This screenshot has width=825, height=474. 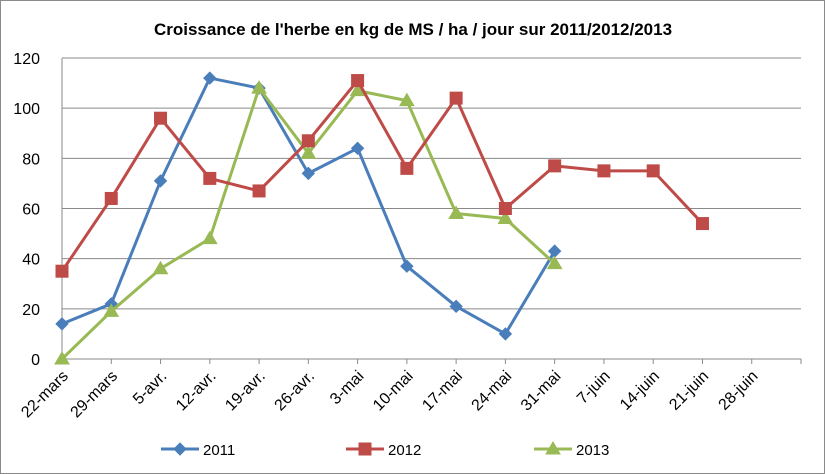 I want to click on x-tick-label: 5-avr., so click(x=150, y=388).